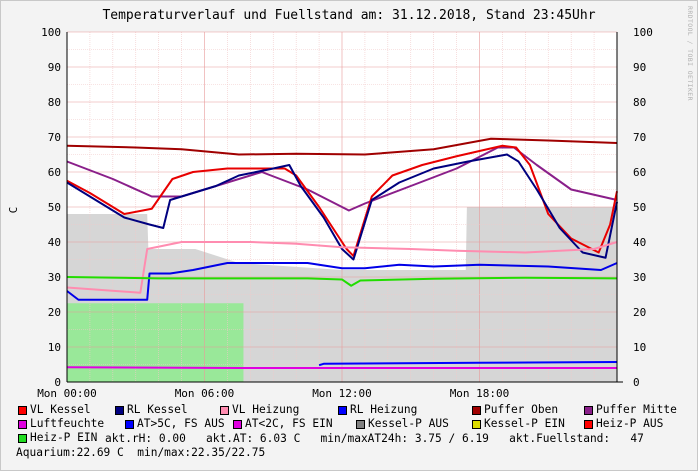  What do you see at coordinates (643, 32) in the screenshot?
I see `y-tick-label-right: 100` at bounding box center [643, 32].